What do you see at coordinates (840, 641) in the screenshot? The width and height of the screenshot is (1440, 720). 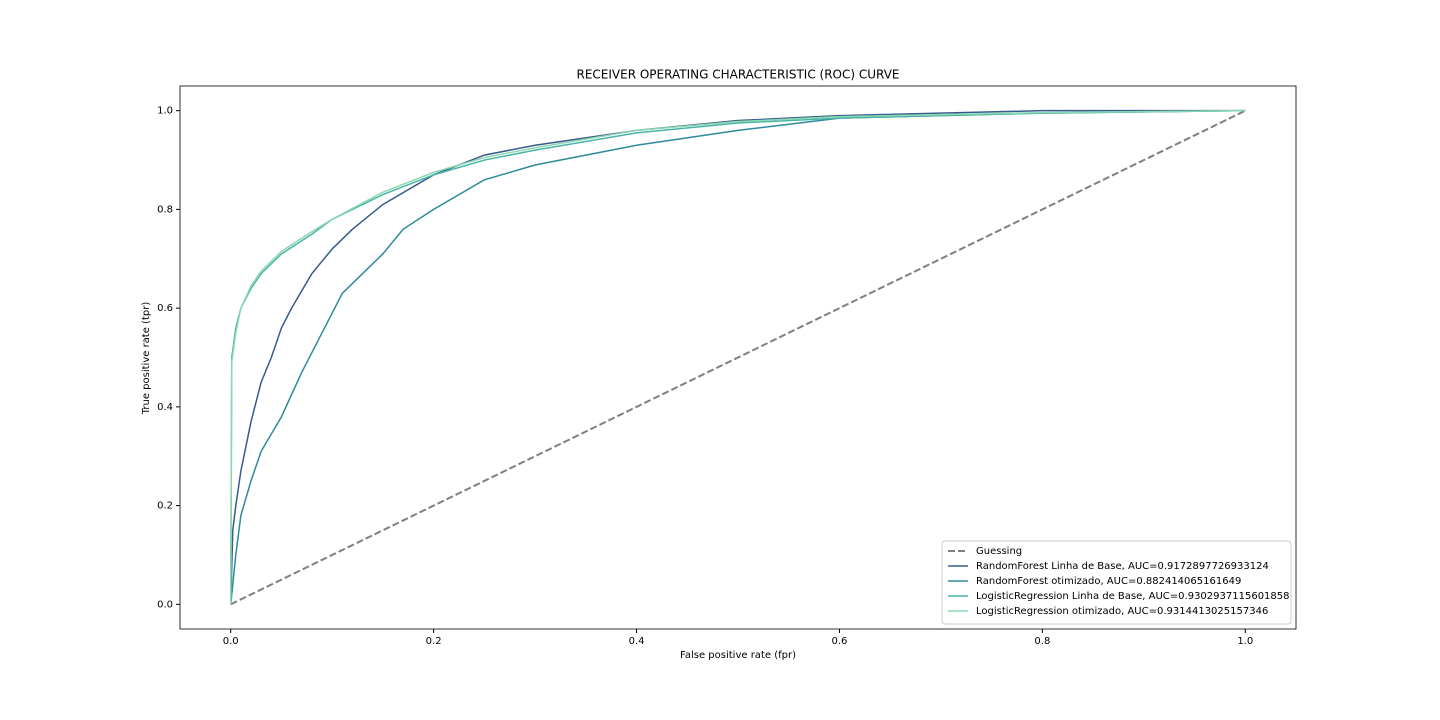 I see `x-tick-label: 0.6` at bounding box center [840, 641].